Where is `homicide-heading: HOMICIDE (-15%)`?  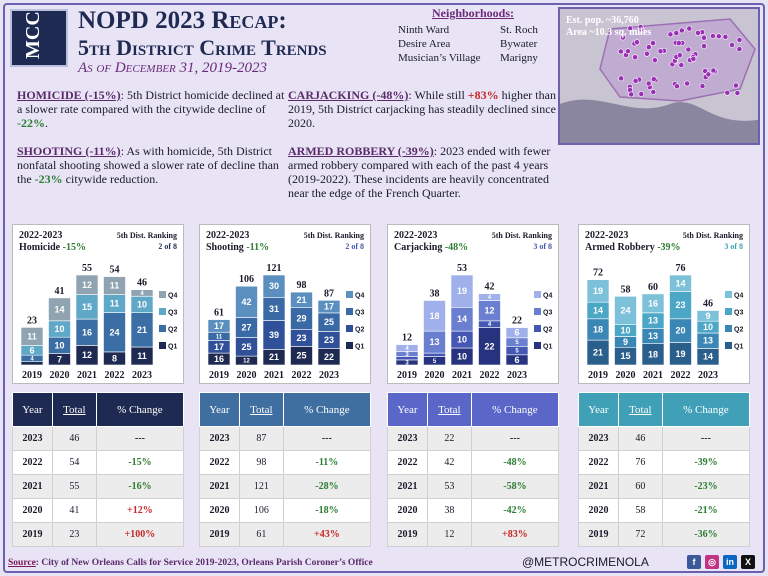 homicide-heading: HOMICIDE (-15%) is located at coordinates (69, 95).